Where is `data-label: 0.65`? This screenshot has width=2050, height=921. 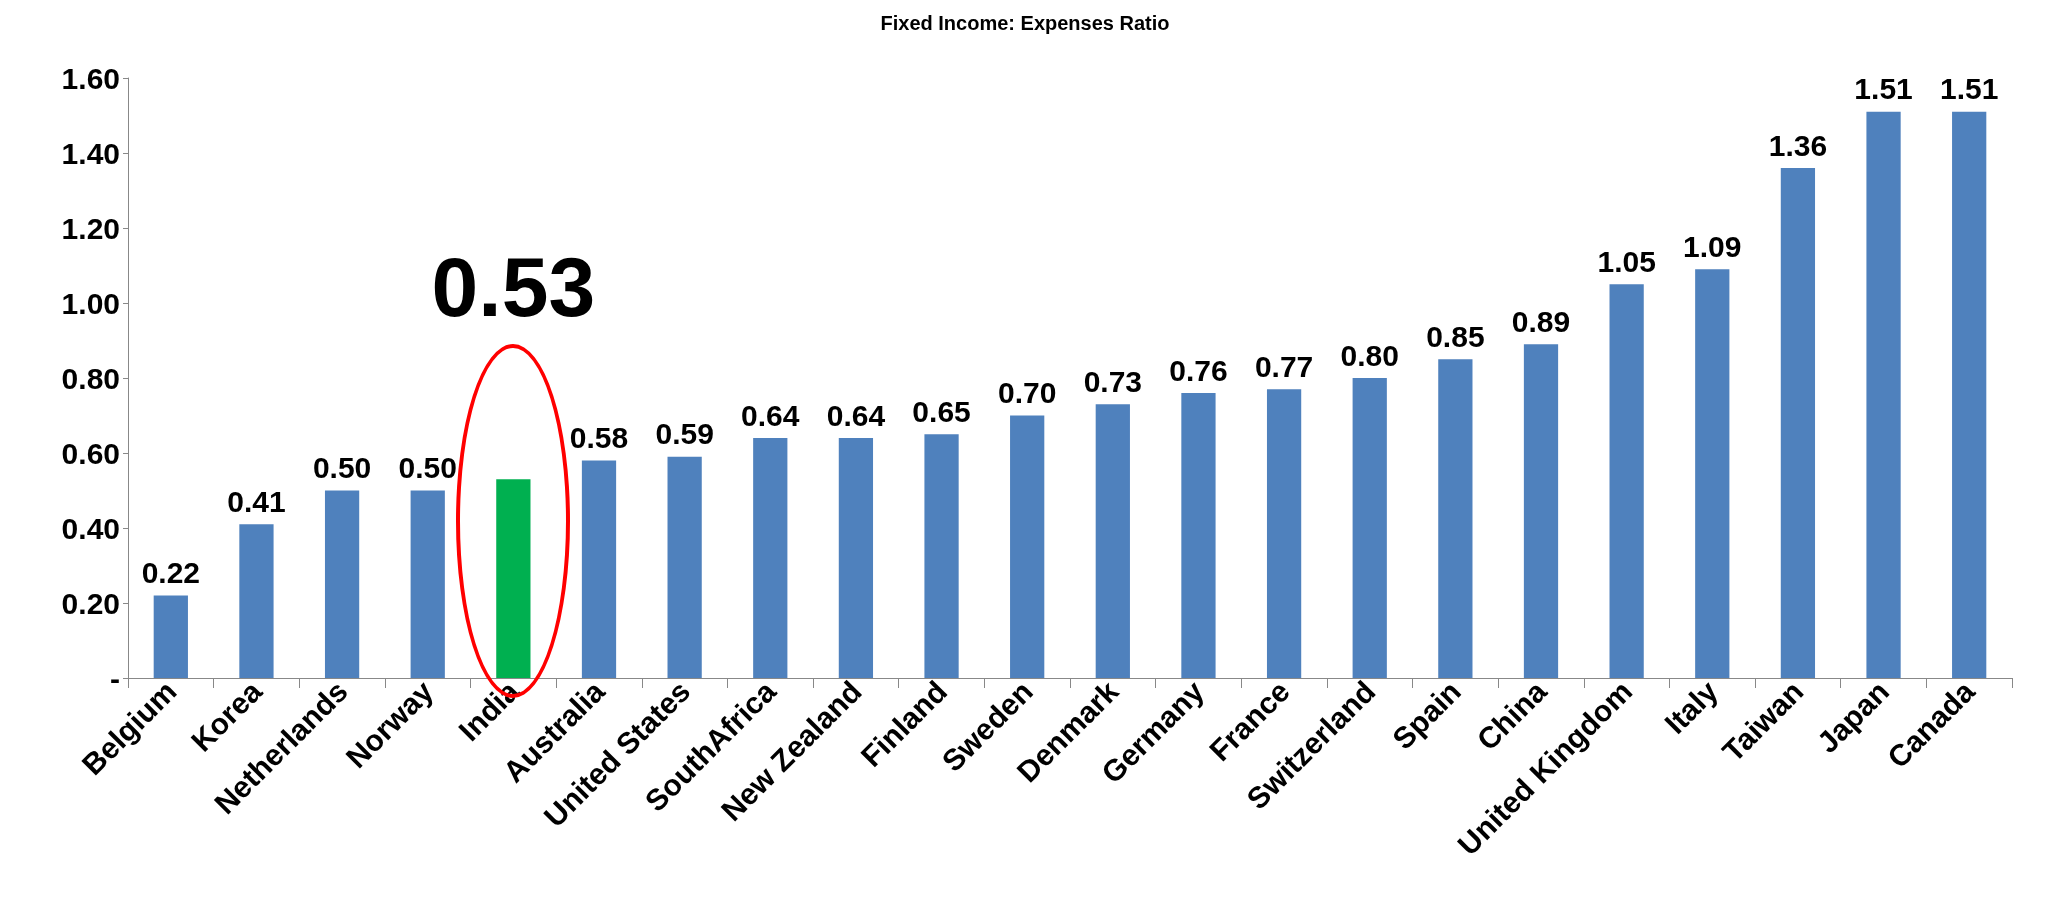
data-label: 0.65 is located at coordinates (941, 411).